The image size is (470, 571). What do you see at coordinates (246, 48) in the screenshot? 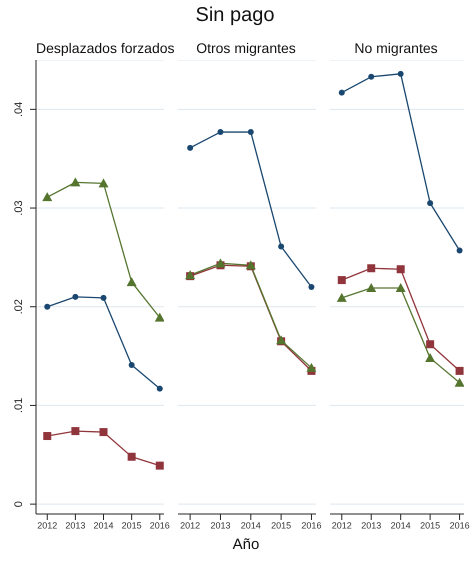
I see `chart-title: Otros migrantes` at bounding box center [246, 48].